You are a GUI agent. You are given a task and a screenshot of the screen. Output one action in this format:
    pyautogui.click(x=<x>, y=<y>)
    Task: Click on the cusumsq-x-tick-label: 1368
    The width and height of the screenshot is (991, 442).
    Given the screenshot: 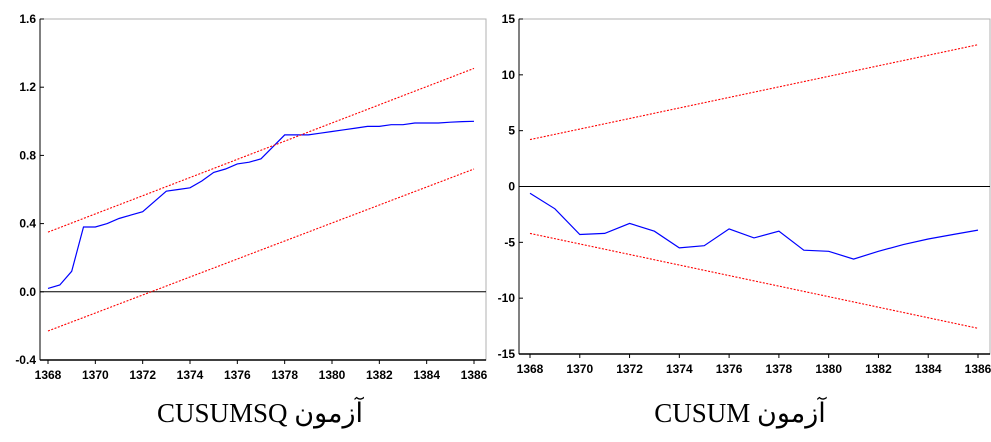 What is the action you would take?
    pyautogui.click(x=48, y=375)
    